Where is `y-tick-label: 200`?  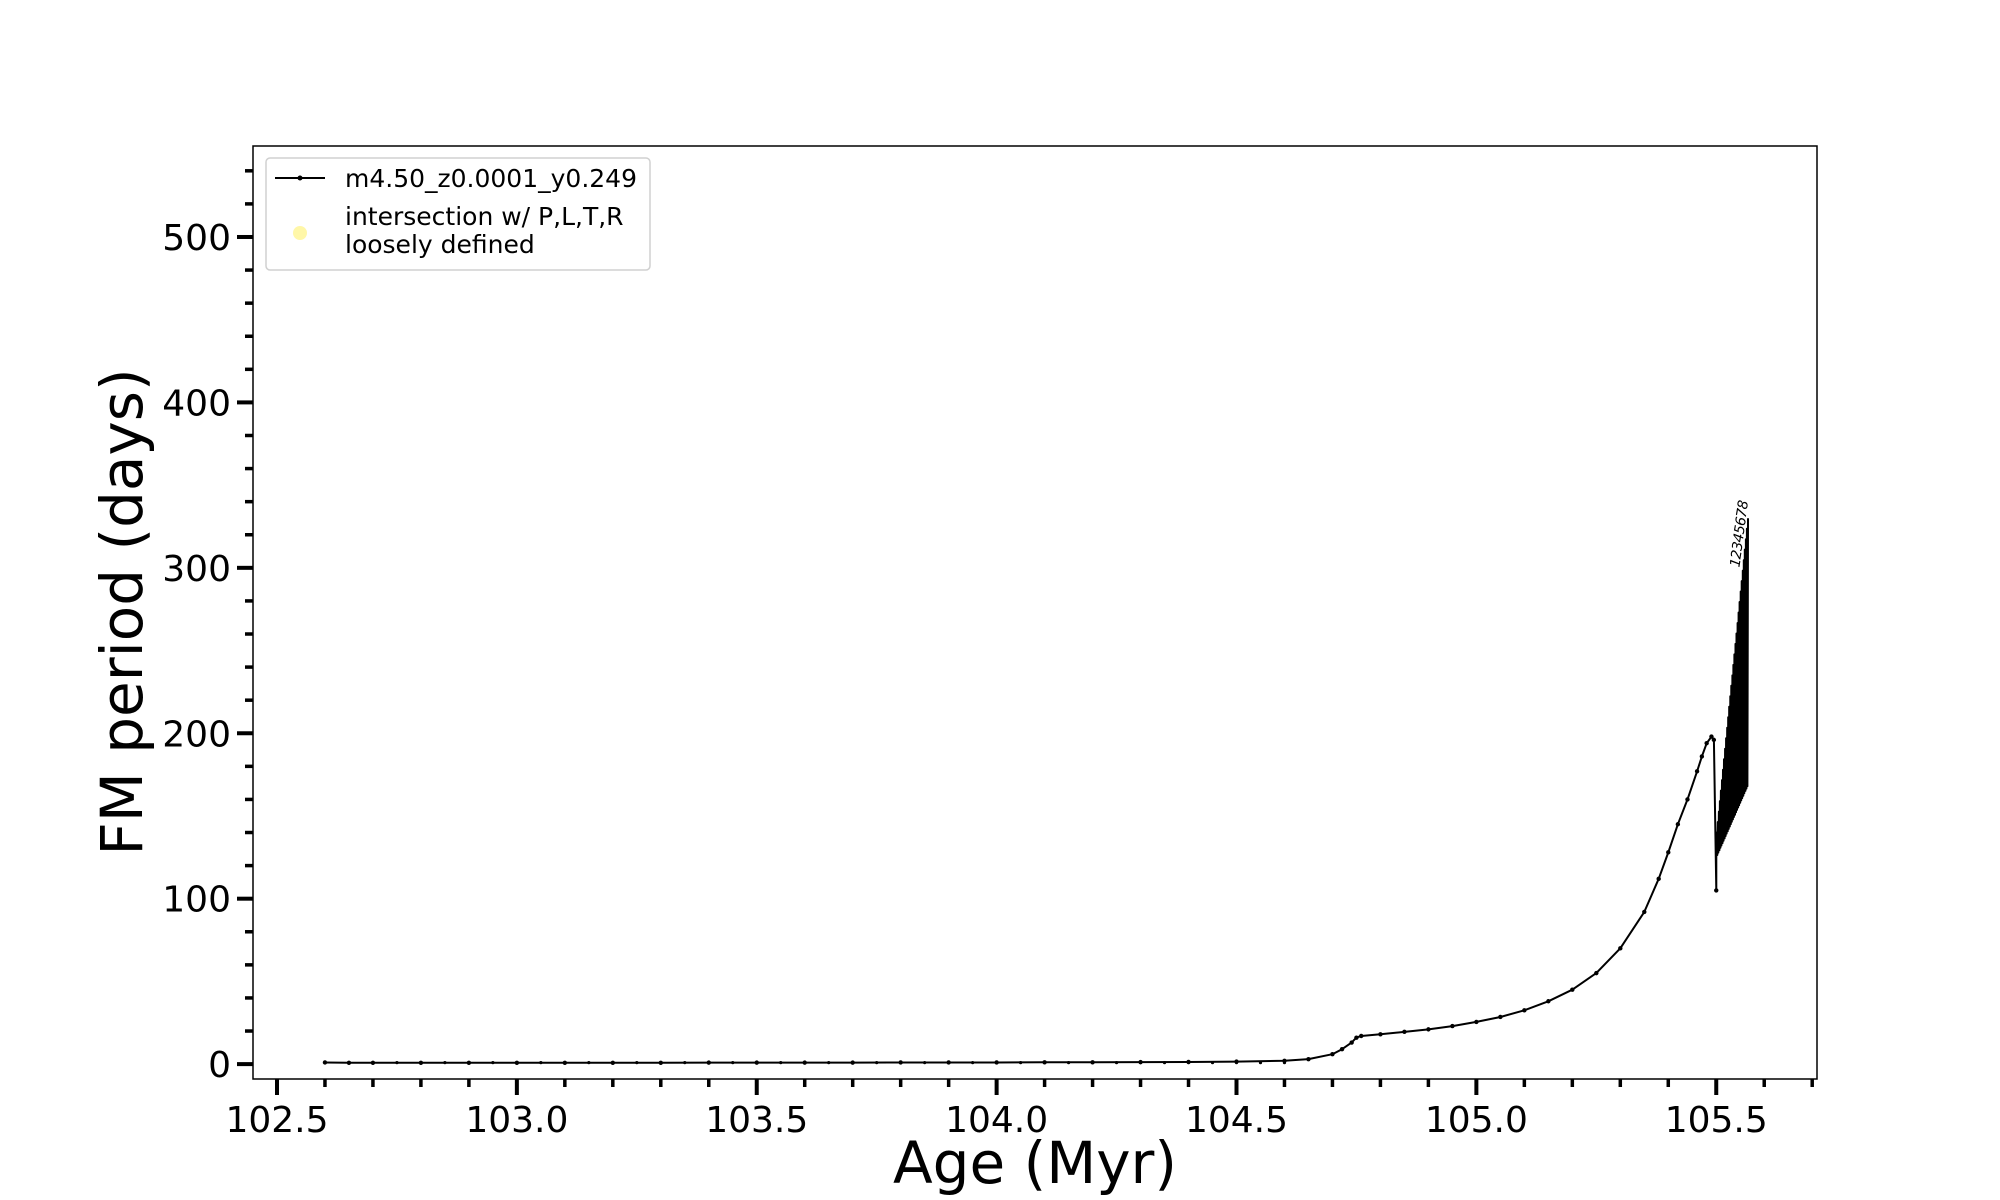
y-tick-label: 200 is located at coordinates (196, 734).